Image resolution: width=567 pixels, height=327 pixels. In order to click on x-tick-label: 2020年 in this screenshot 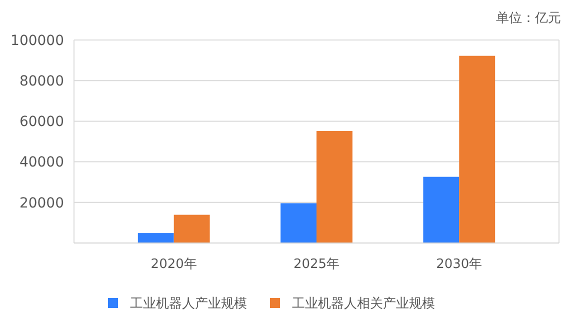, I will do `click(173, 264)`.